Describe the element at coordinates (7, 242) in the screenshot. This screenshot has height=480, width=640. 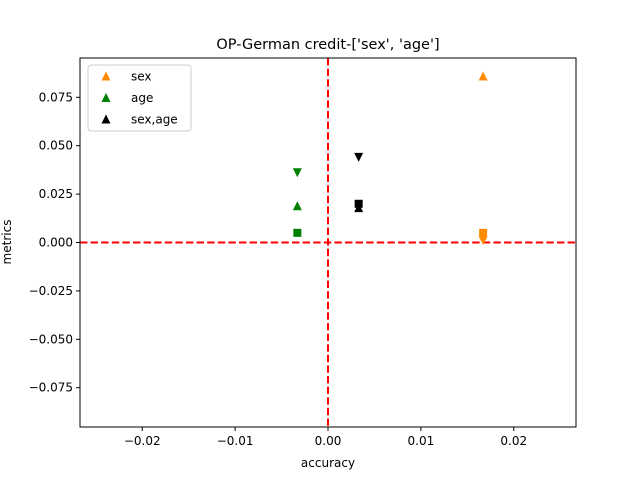
I see `y-axis-label: metrics` at that location.